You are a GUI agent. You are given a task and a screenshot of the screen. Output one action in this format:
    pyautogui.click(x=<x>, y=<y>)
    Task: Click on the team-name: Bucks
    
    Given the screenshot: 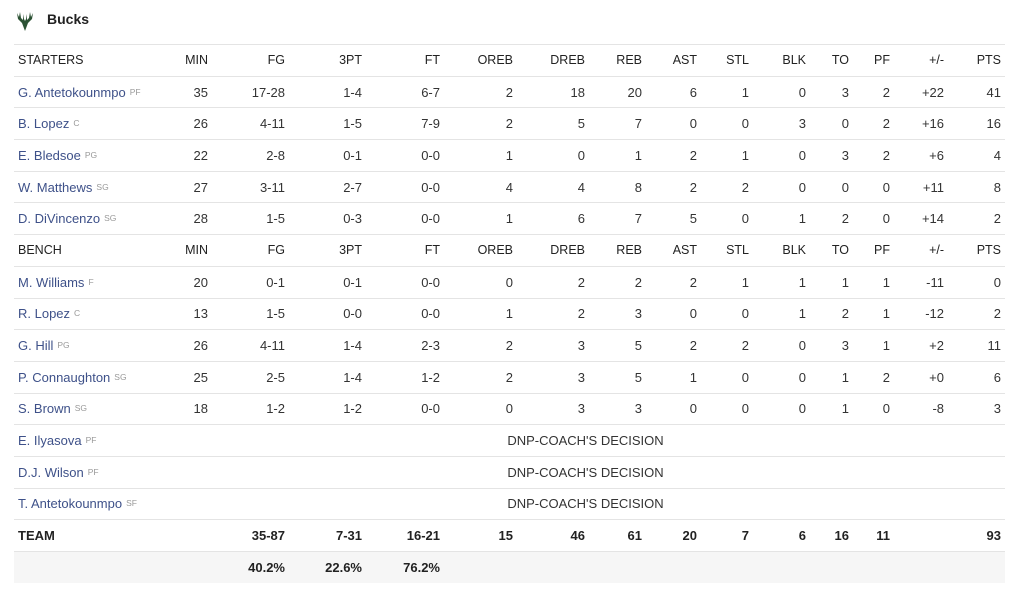 What is the action you would take?
    pyautogui.click(x=68, y=19)
    